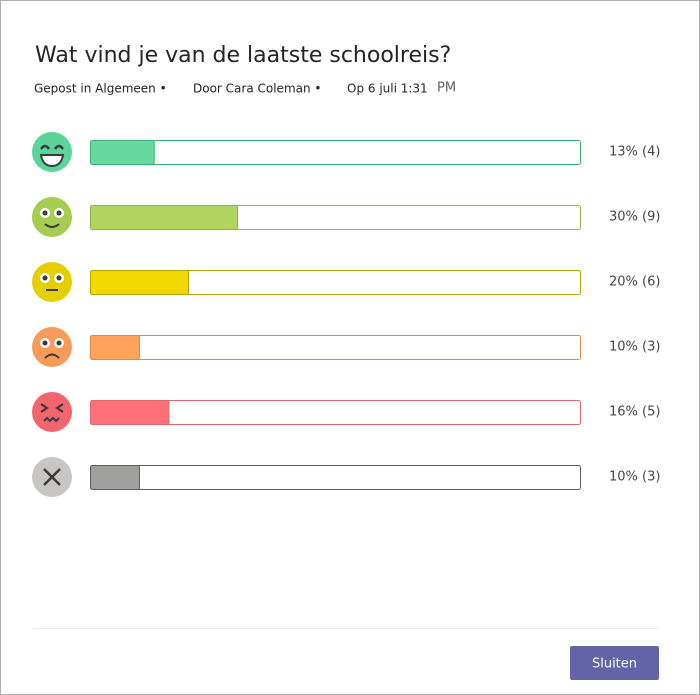  I want to click on result-label: 13% (4), so click(634, 152).